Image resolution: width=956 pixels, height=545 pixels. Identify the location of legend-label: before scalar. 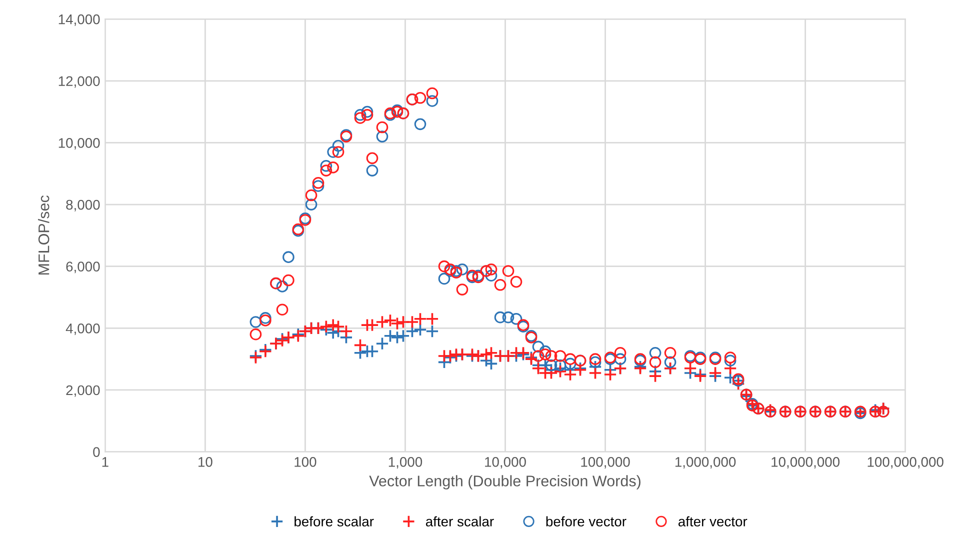
(334, 521).